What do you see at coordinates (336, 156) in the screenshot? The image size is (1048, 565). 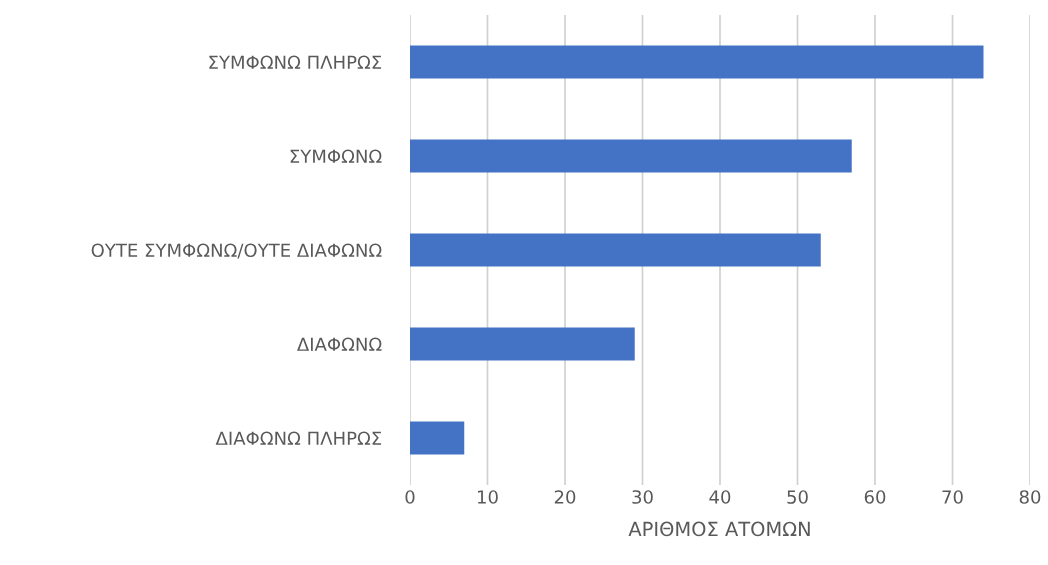 I see `y-tick-label: ΣΥΜΦΩΝΩ` at bounding box center [336, 156].